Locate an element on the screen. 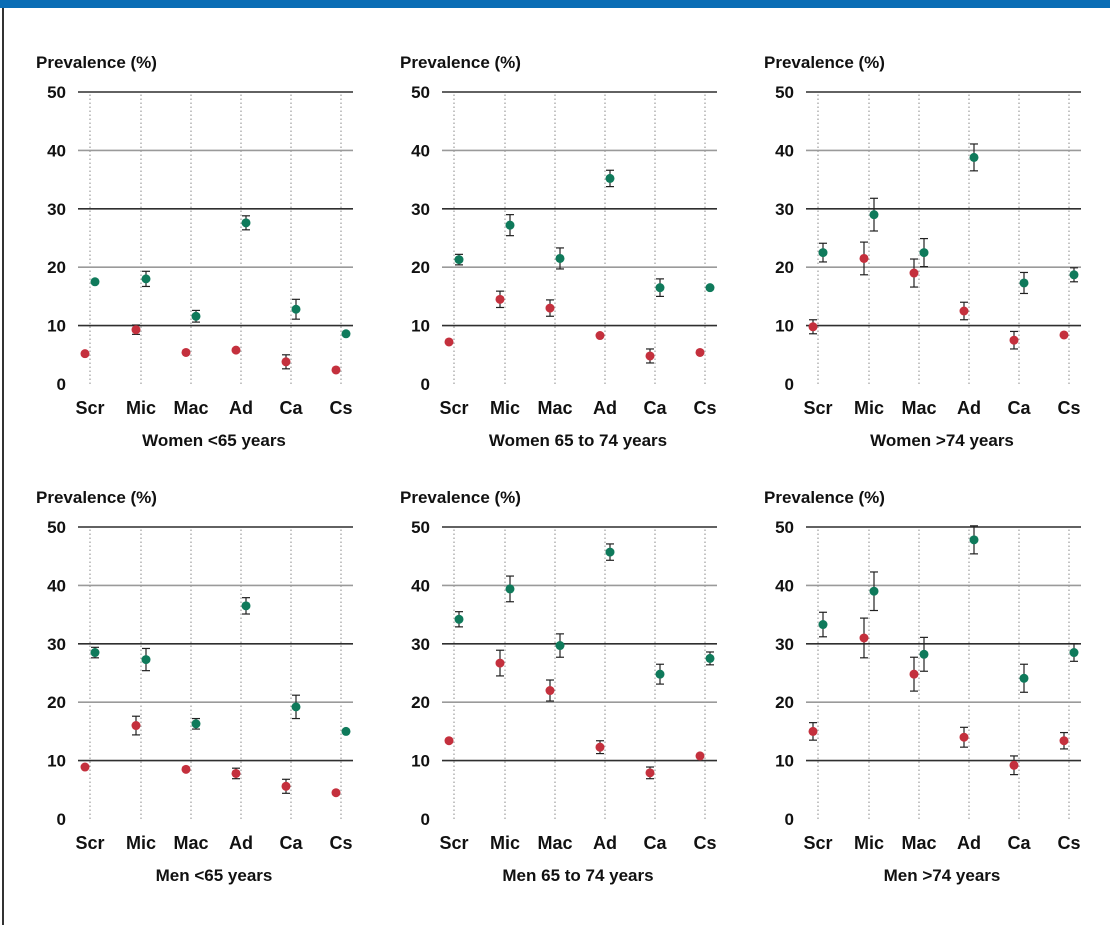 The width and height of the screenshot is (1110, 925). panel-title: Women >74 years is located at coordinates (942, 440).